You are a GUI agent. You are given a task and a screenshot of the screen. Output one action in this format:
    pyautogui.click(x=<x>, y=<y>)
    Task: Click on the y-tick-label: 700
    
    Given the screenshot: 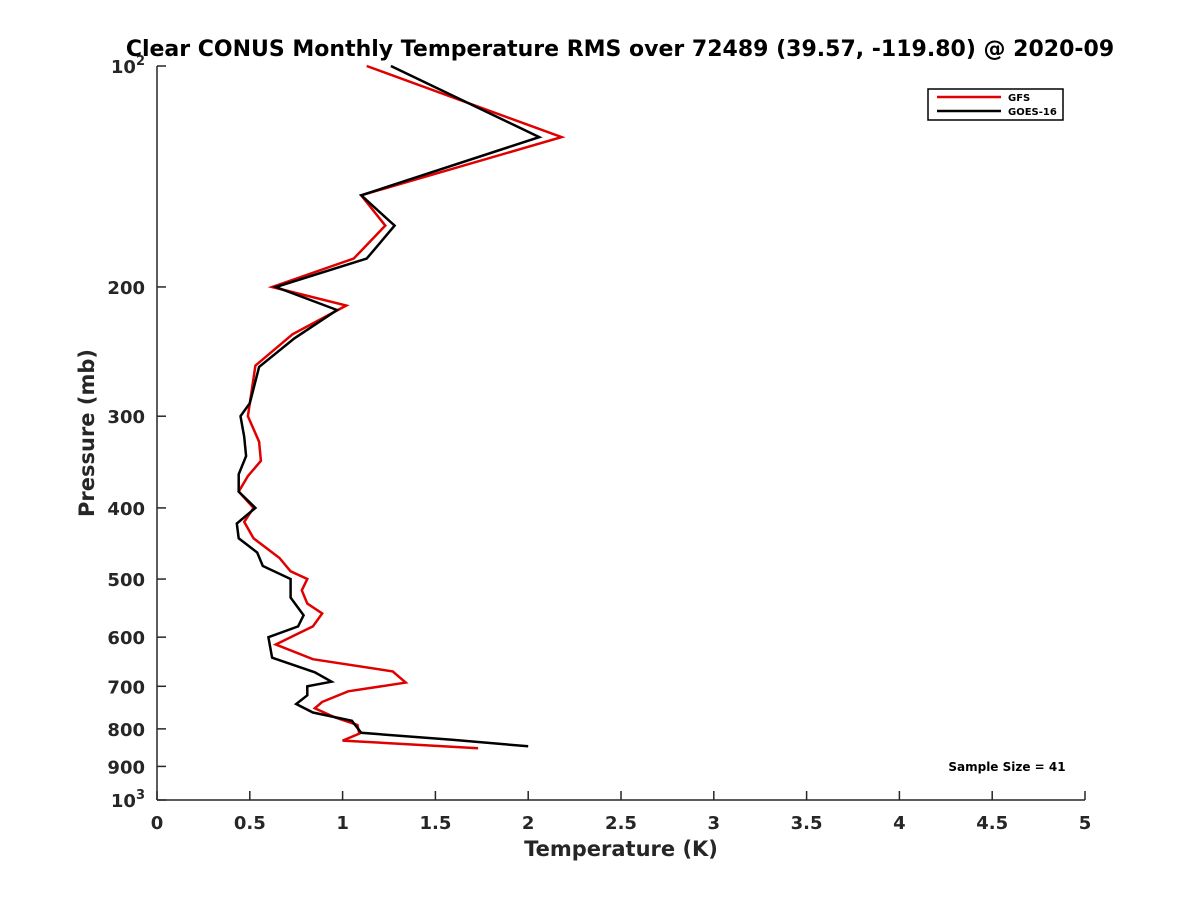 What is the action you would take?
    pyautogui.click(x=126, y=687)
    